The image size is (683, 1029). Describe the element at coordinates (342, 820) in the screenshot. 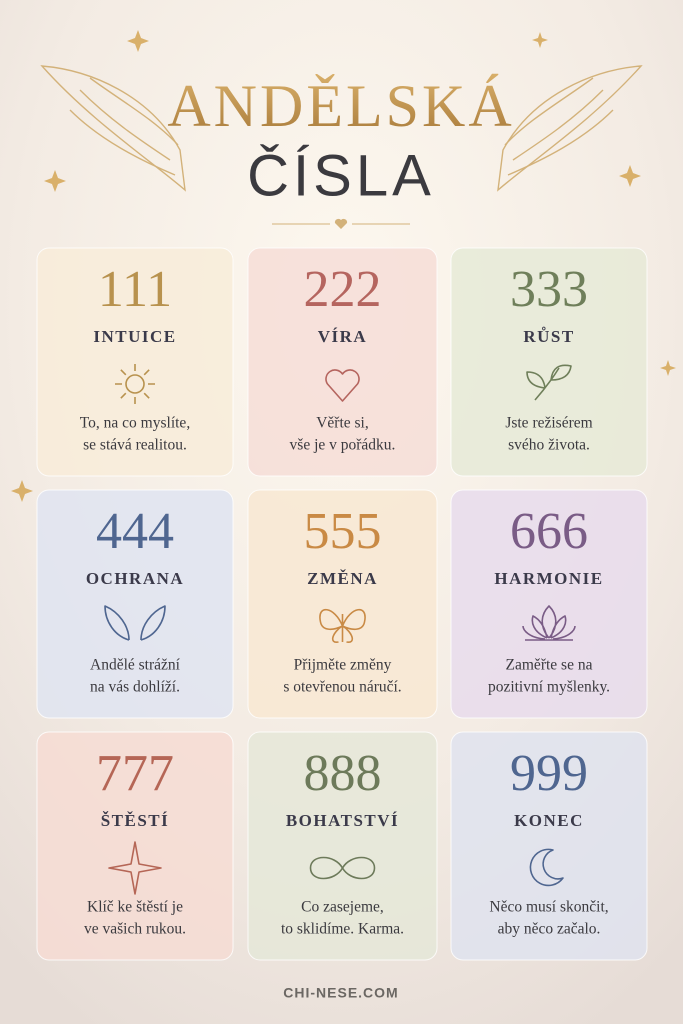

I see `card-name: BOHATSTVÍ` at that location.